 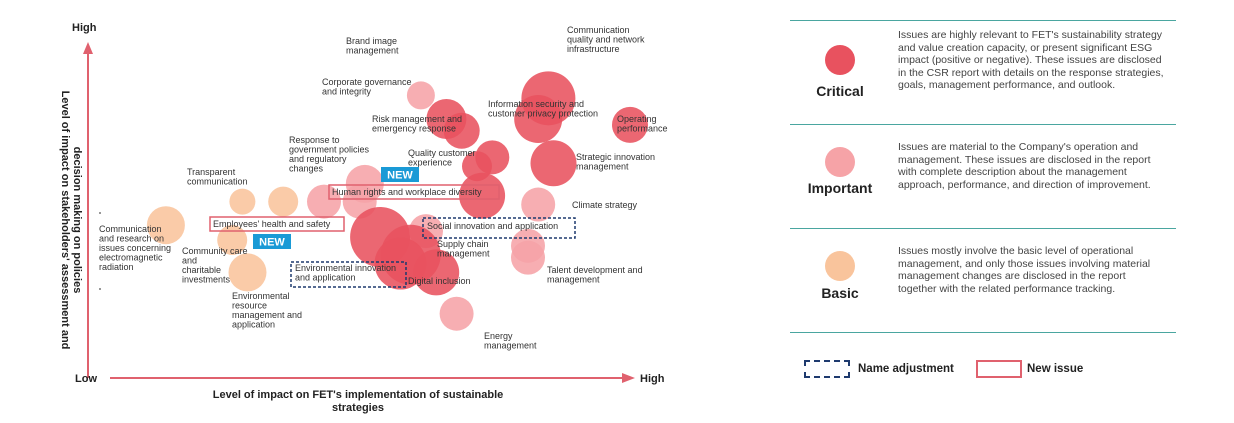 I want to click on legend-level-important: Important, so click(x=840, y=188).